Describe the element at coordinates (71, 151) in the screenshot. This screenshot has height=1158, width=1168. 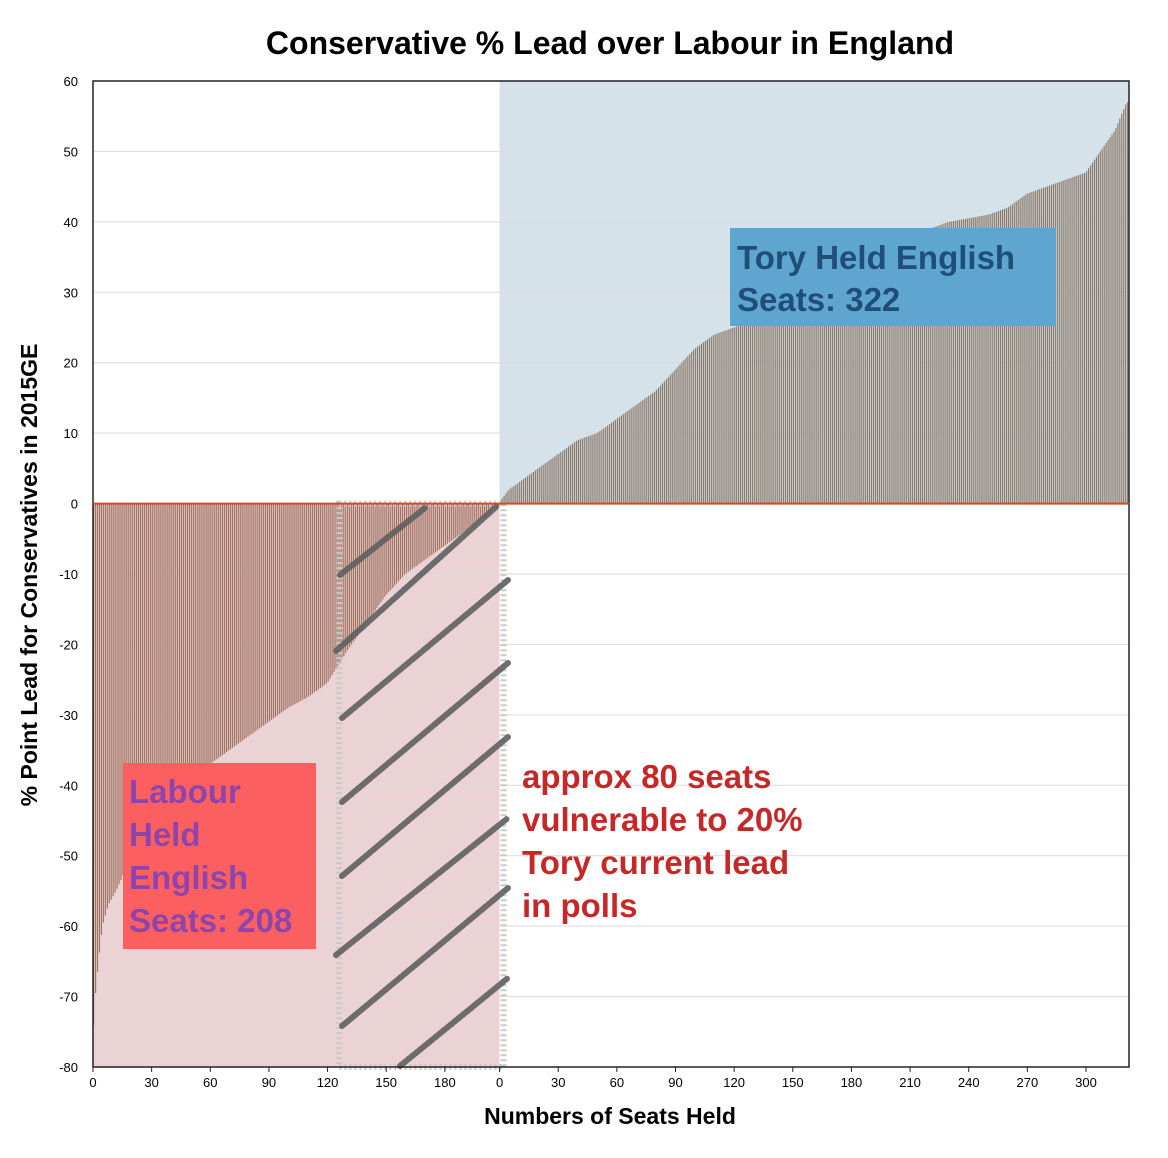
I see `y-tick-label: 50` at that location.